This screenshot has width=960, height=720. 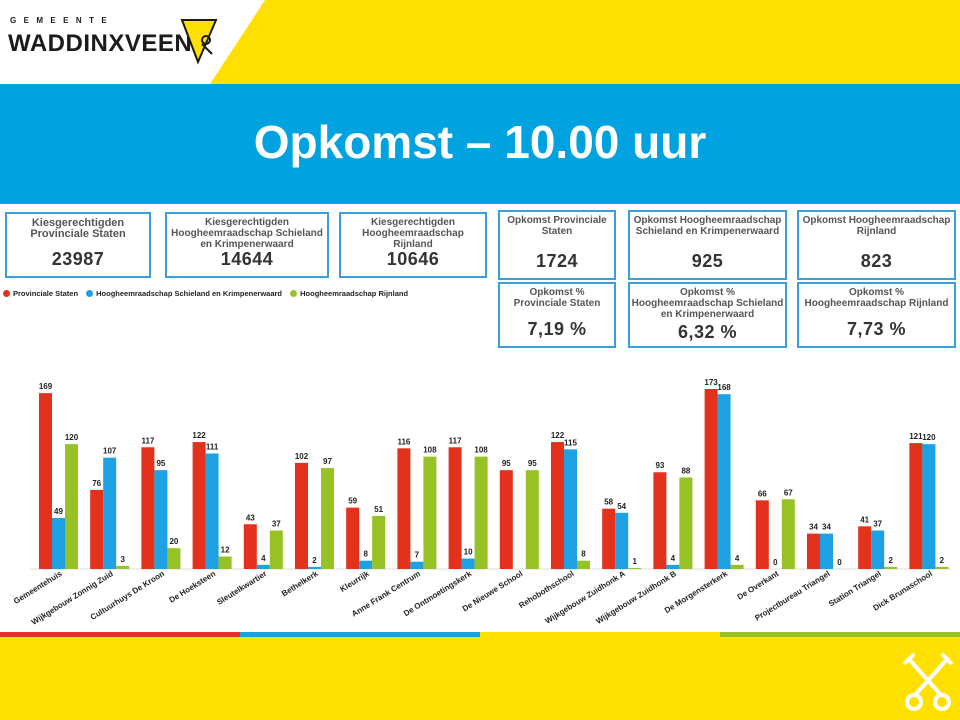 I want to click on card-value: 823, so click(x=876, y=261).